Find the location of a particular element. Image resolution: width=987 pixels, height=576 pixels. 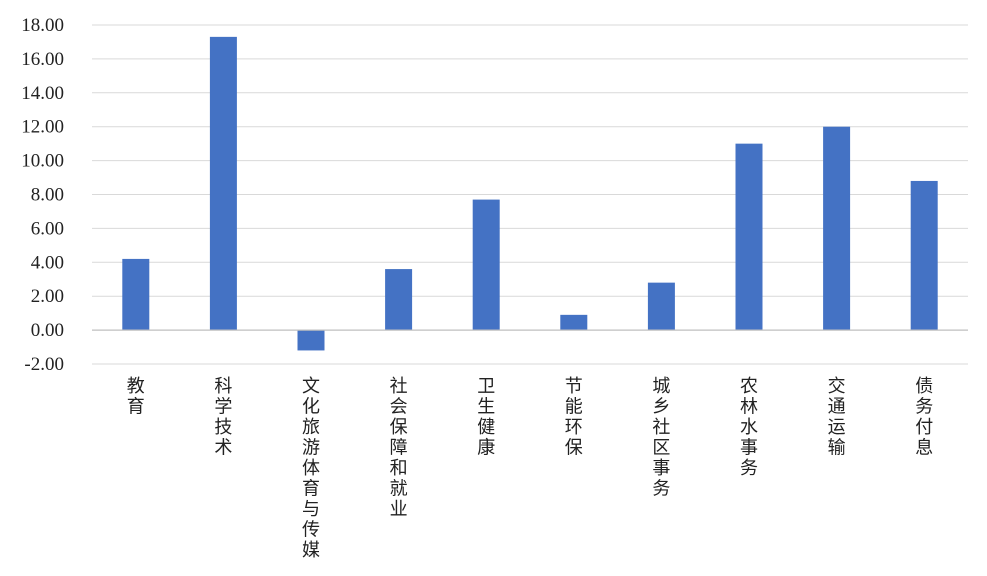

x-category-label: 交通运输 is located at coordinates (837, 417).